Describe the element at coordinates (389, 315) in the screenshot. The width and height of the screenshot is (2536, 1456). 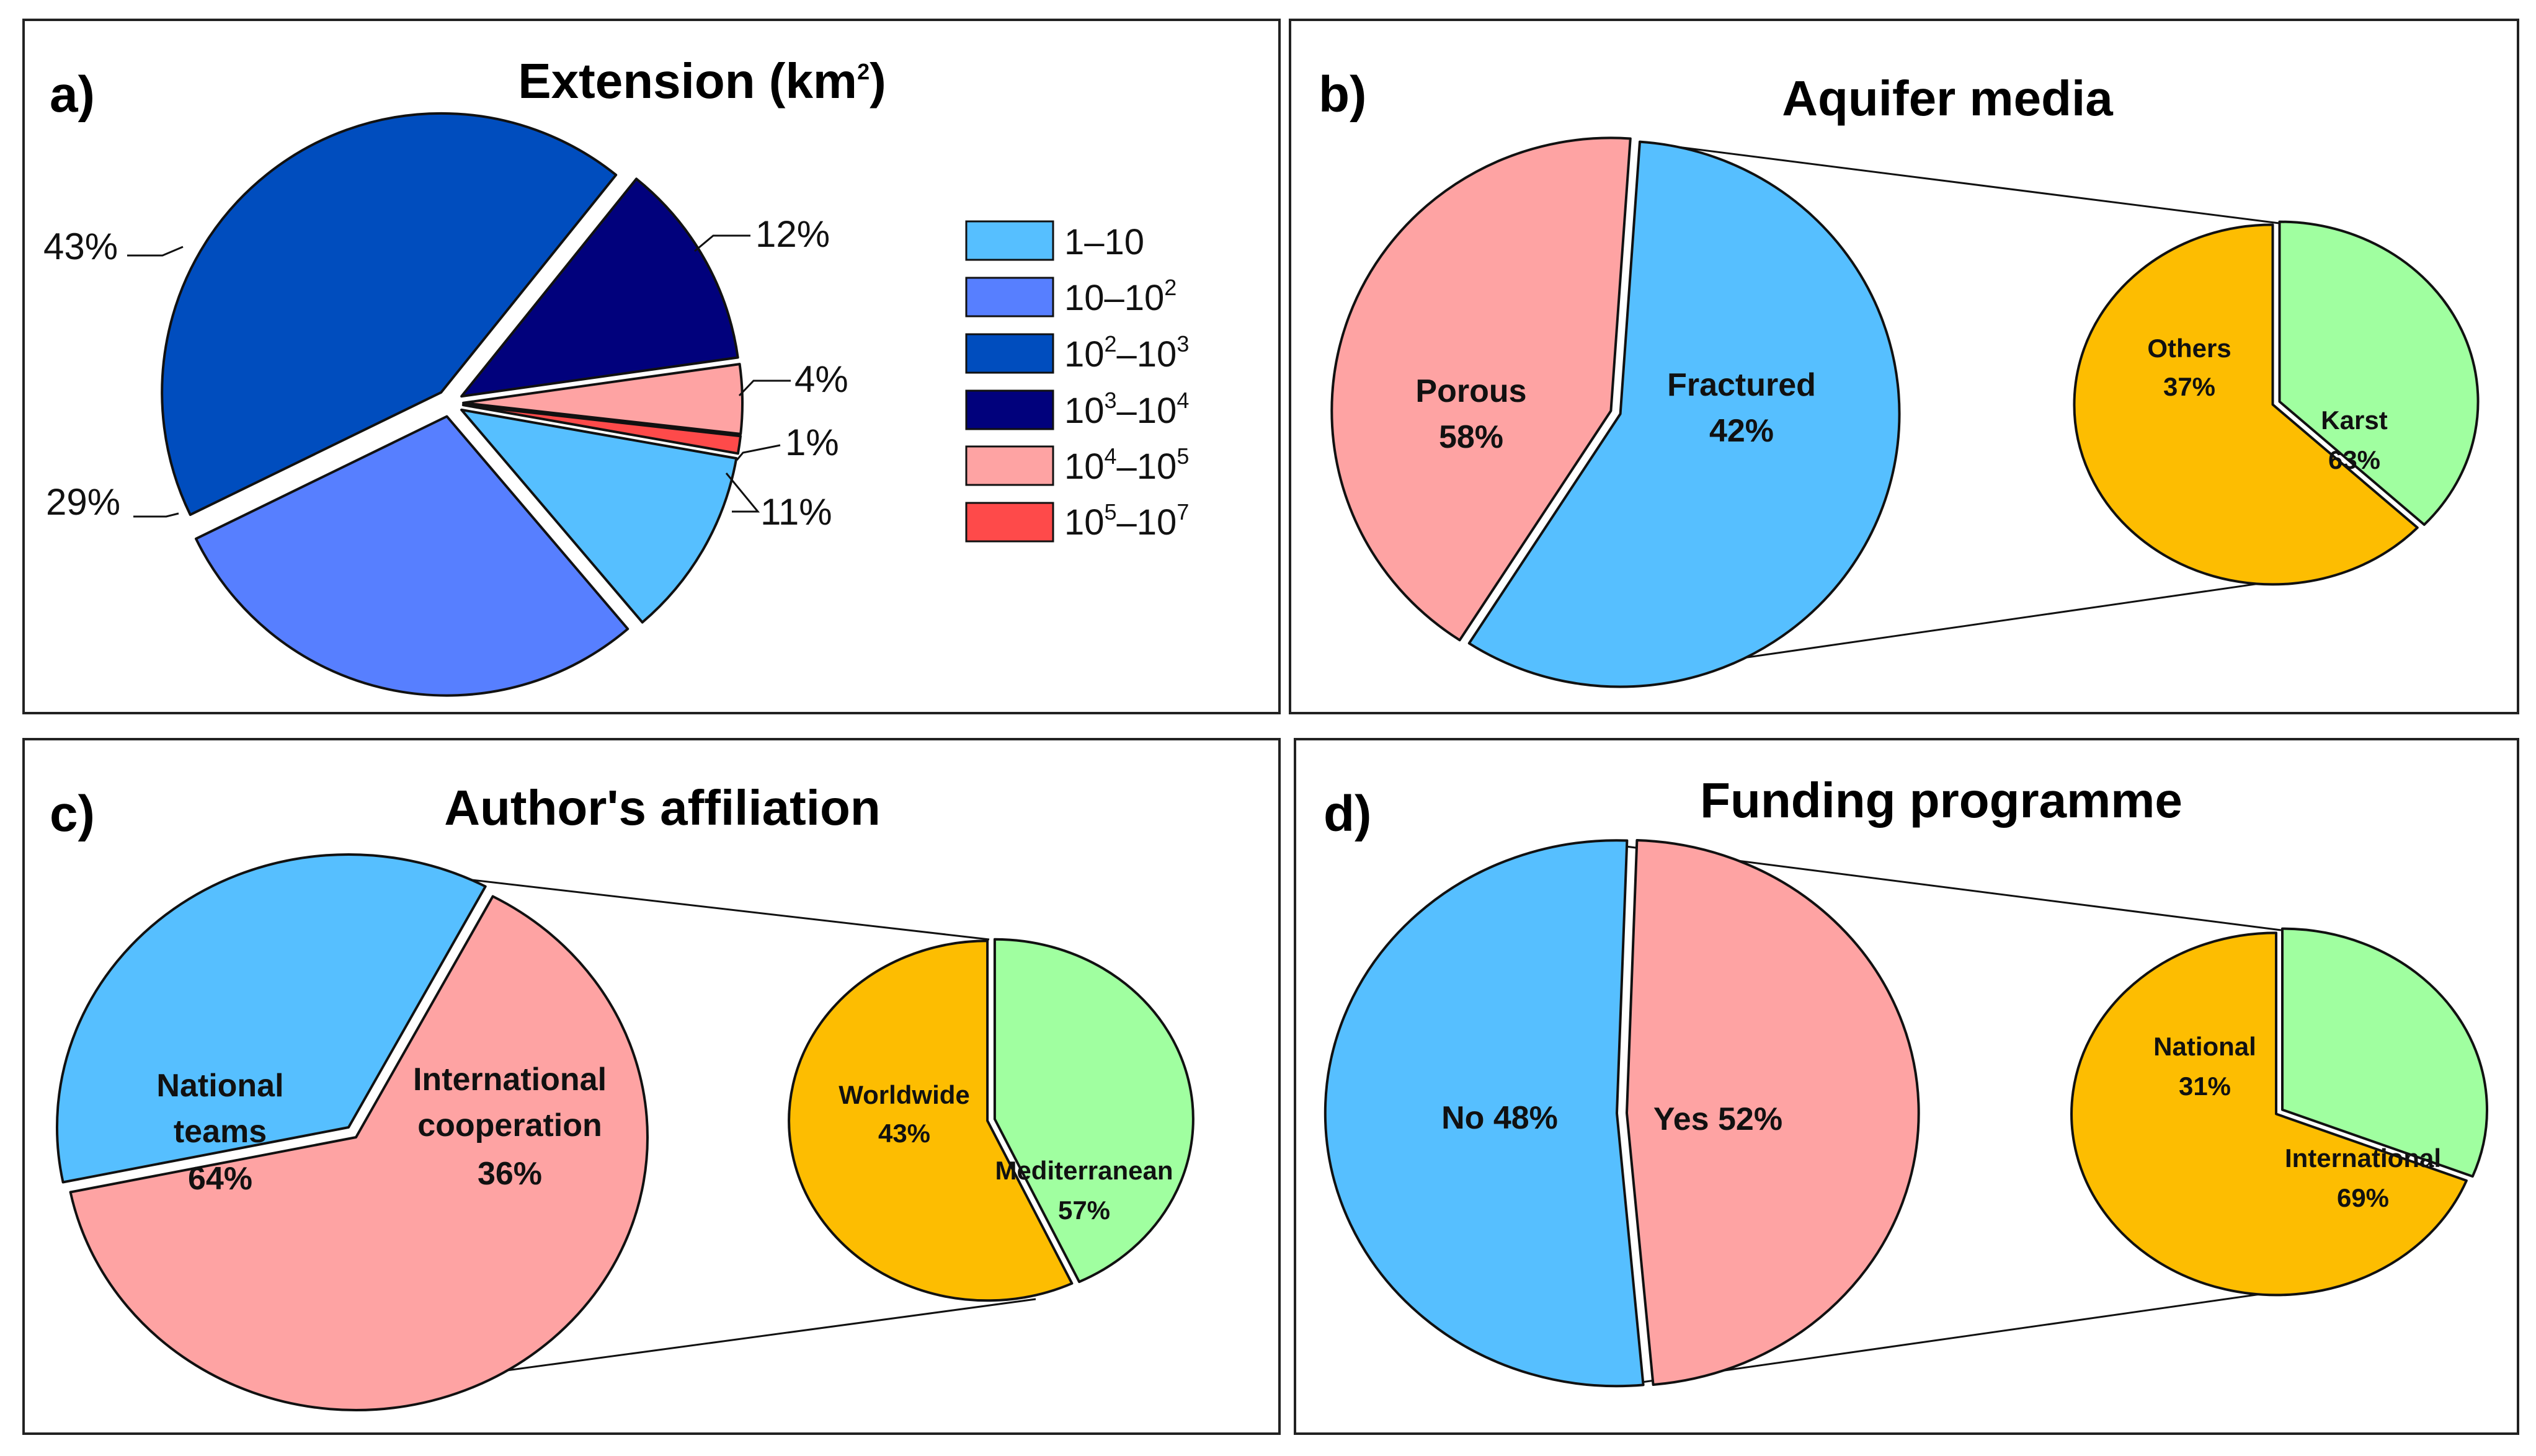
I see `slice-10e2-10e3` at that location.